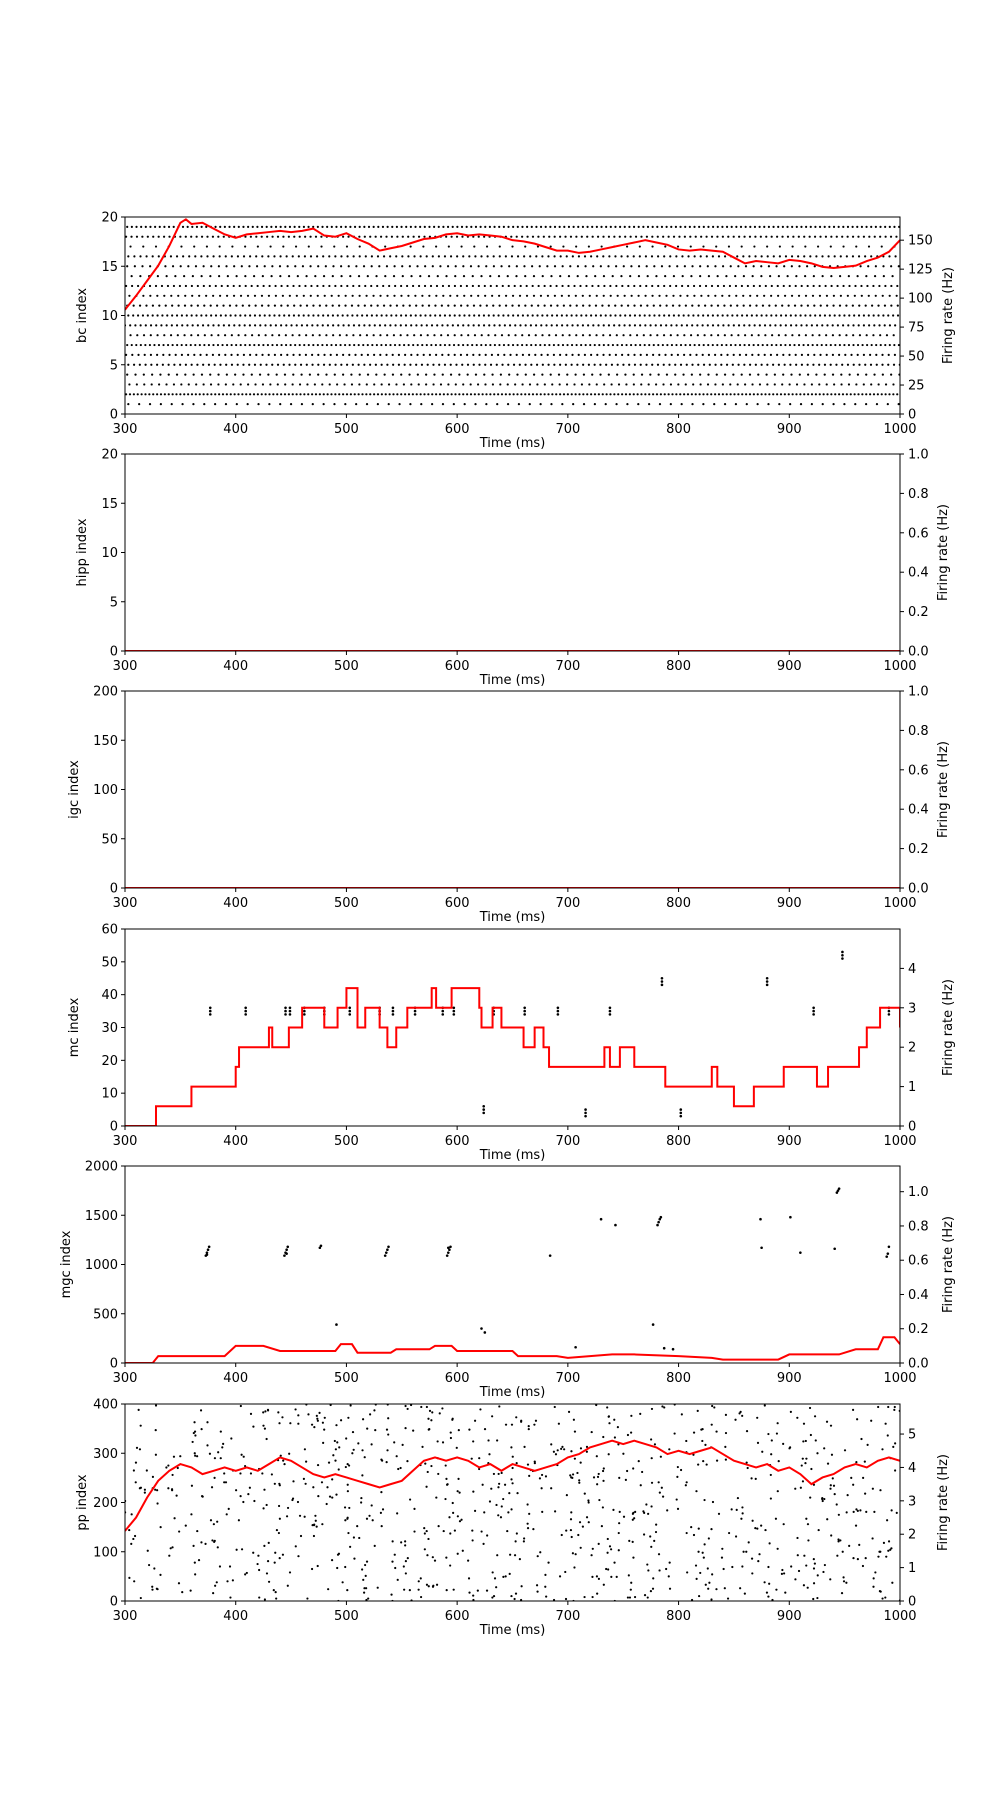 This screenshot has height=1800, width=1000. Describe the element at coordinates (916, 357) in the screenshot. I see `y2-tick-label: 50` at that location.